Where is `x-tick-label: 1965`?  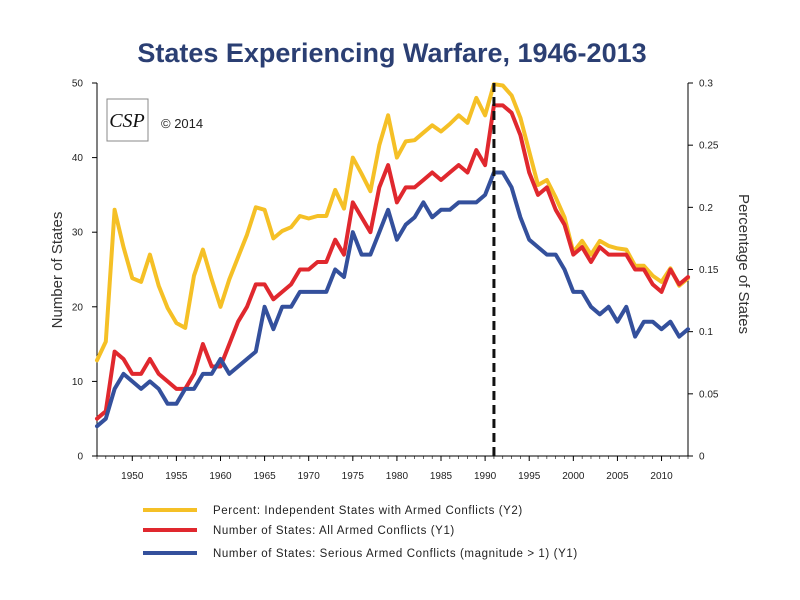 x-tick-label: 1965 is located at coordinates (264, 476).